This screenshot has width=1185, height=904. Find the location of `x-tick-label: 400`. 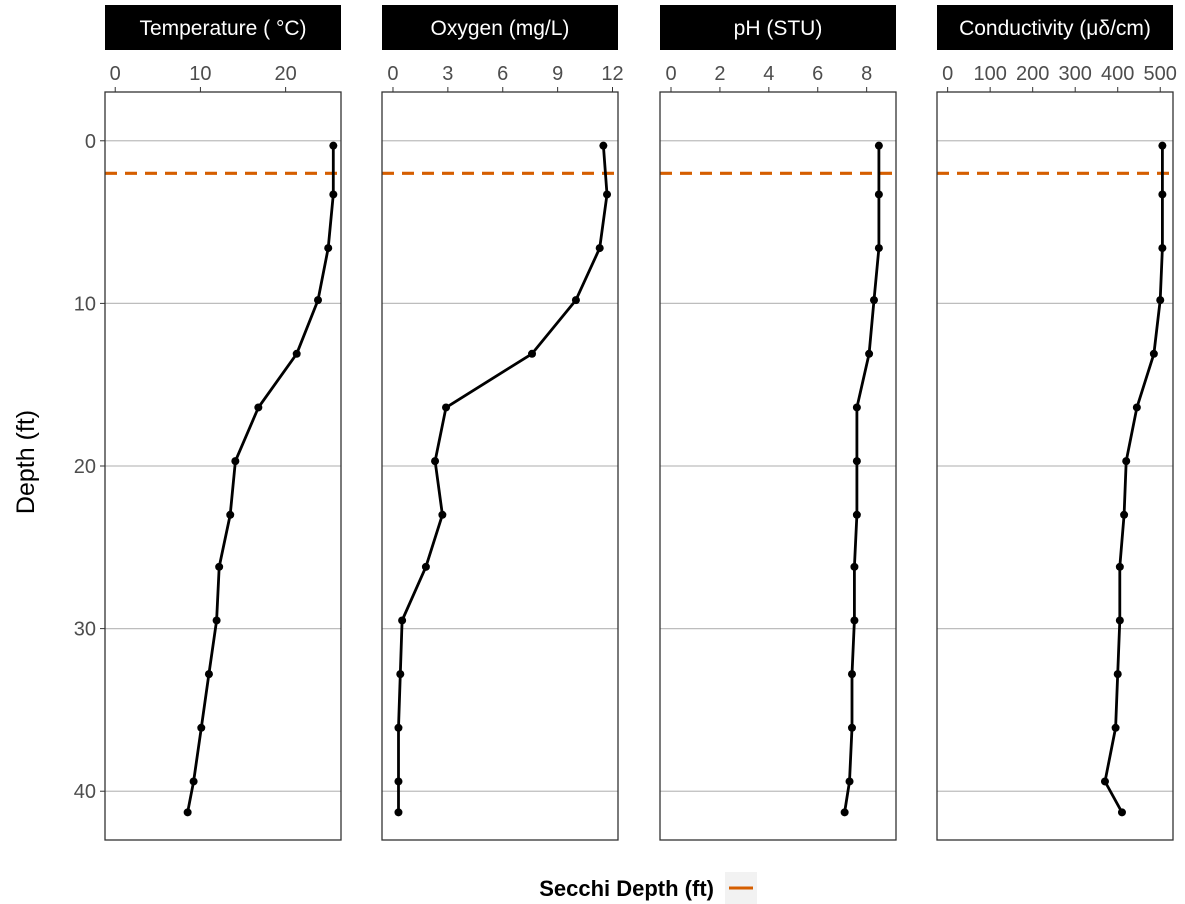

x-tick-label: 400 is located at coordinates (1117, 74).